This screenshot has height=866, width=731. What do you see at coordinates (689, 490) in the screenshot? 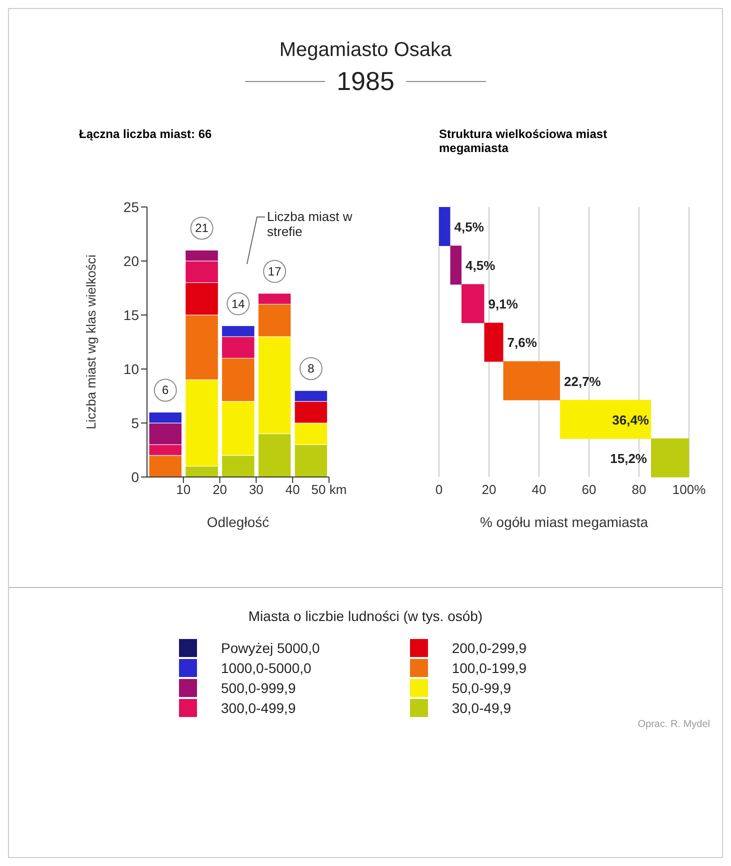
I see `x-tick-label: 100%` at bounding box center [689, 490].